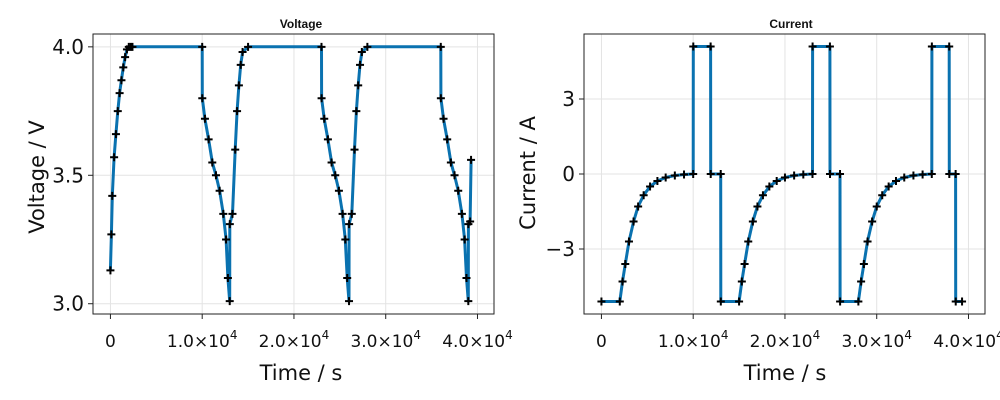 The height and width of the screenshot is (400, 1000). What do you see at coordinates (202, 340) in the screenshot?
I see `voltage-x-tick-label: 1.0×10⁴` at bounding box center [202, 340].